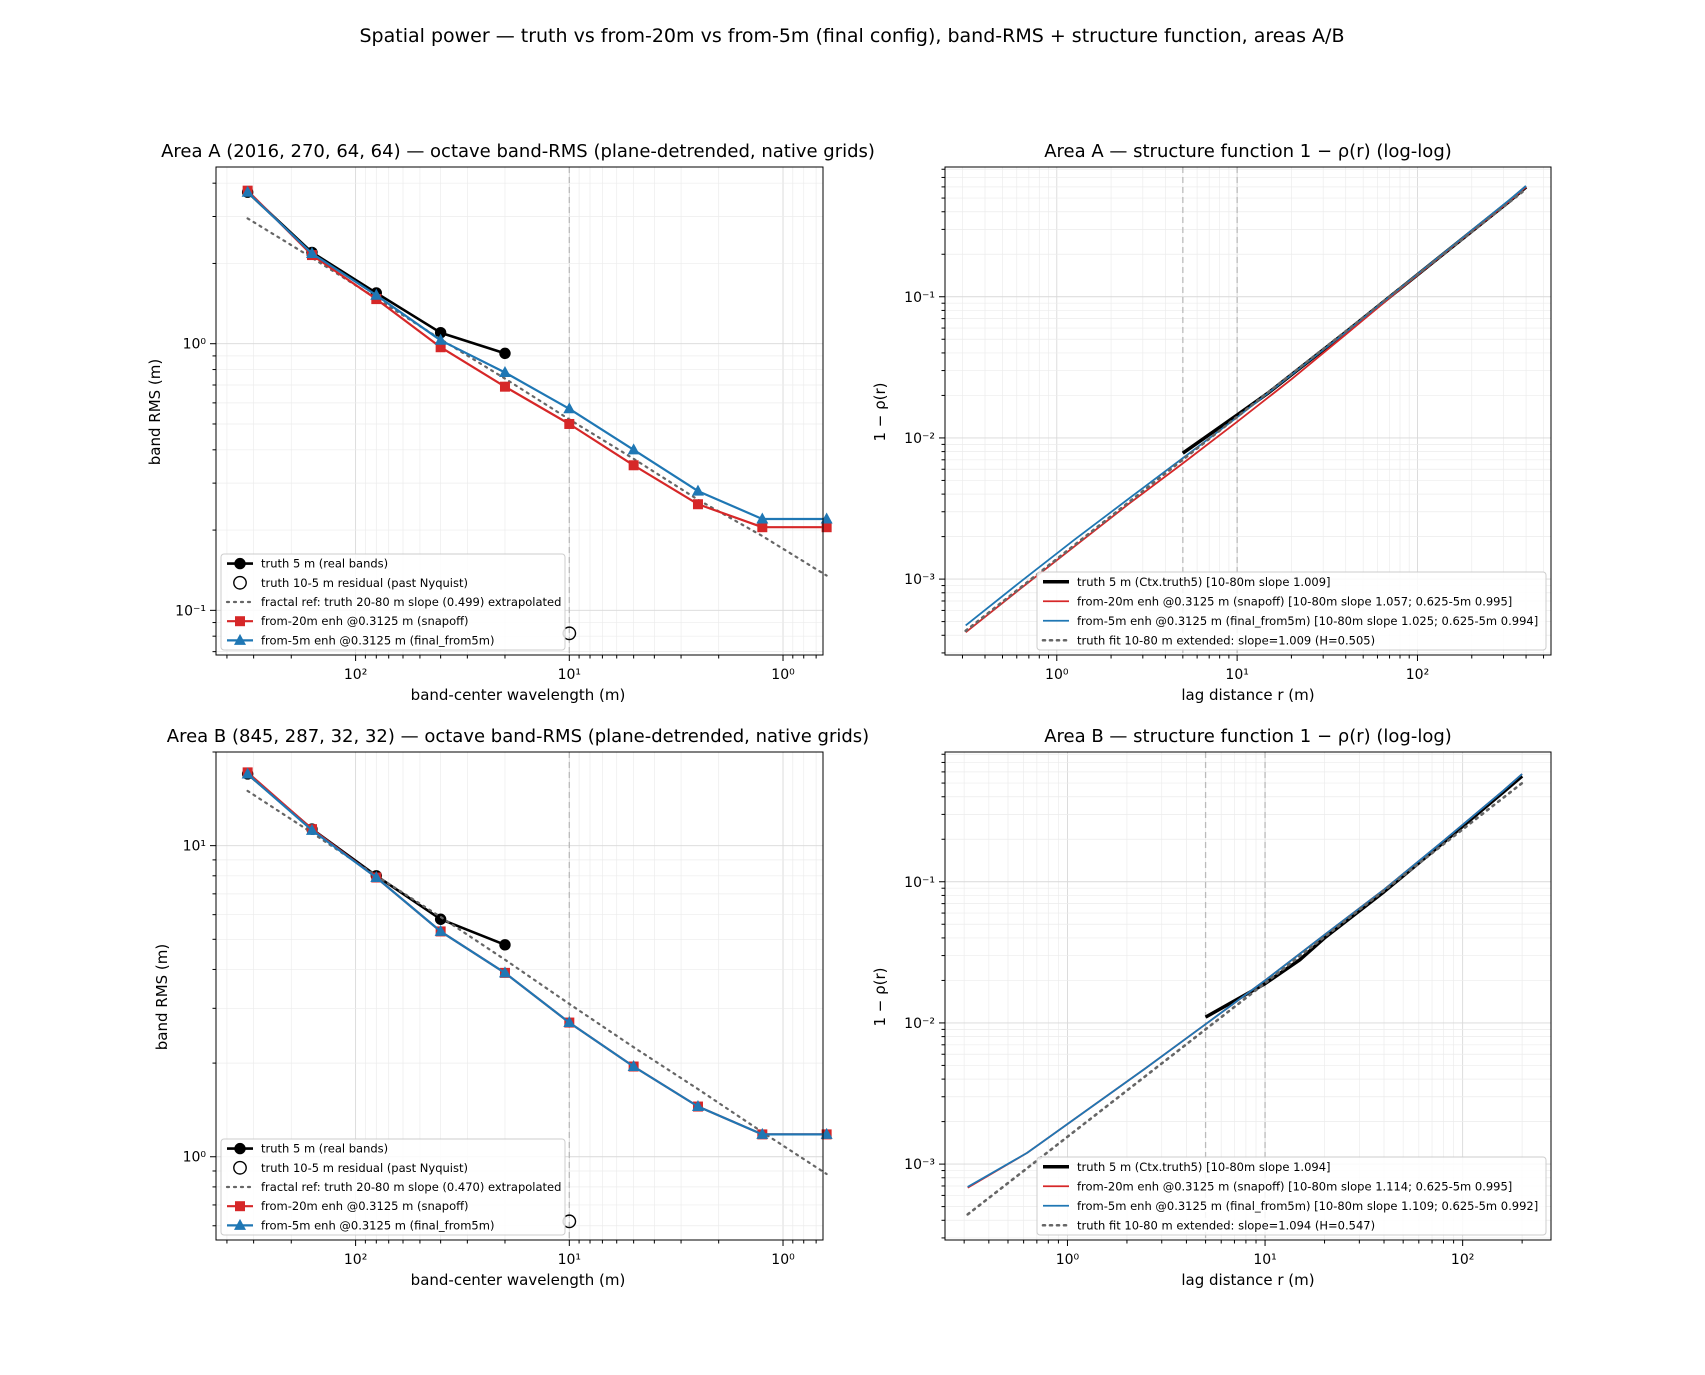  What do you see at coordinates (1247, 1280) in the screenshot?
I see `x-axis-label: lag distance r (m)` at bounding box center [1247, 1280].